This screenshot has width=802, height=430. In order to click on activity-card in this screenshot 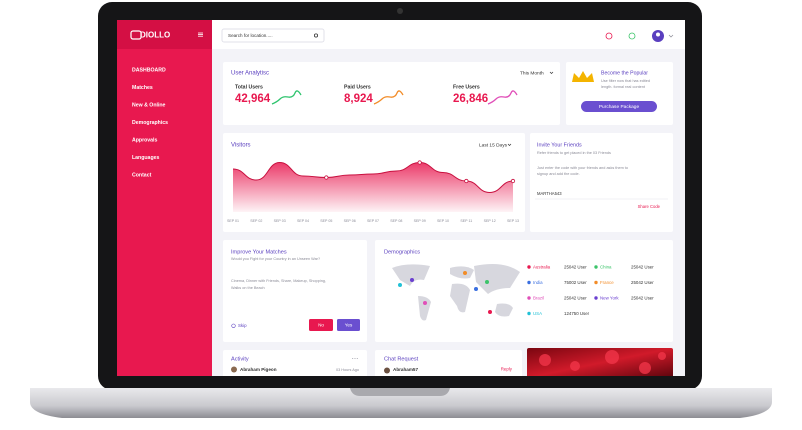, I will do `click(295, 365)`.